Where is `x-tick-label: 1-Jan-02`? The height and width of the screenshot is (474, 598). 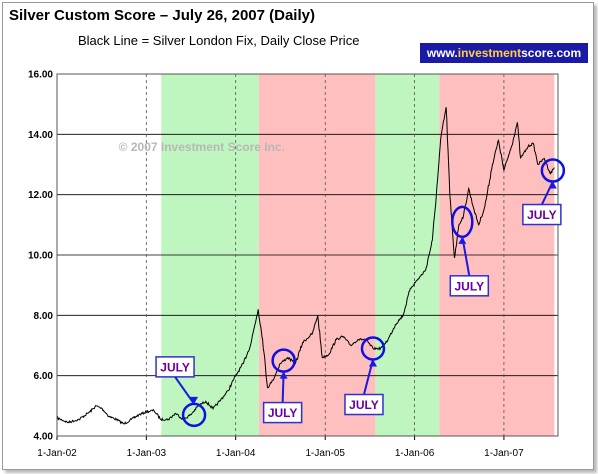 x-tick-label: 1-Jan-02 is located at coordinates (57, 453).